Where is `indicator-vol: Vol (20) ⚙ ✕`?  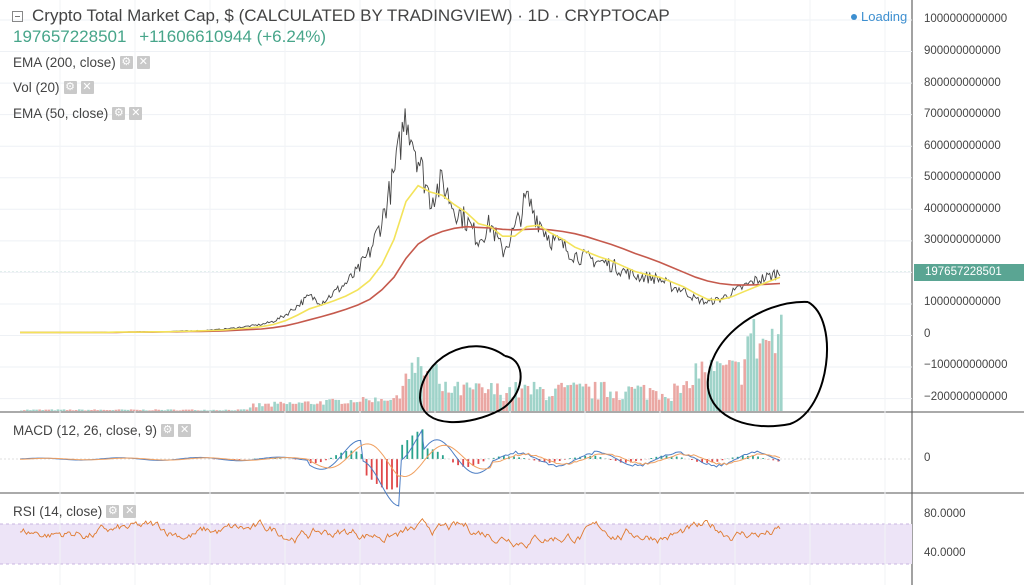
indicator-vol: Vol (20) ⚙ ✕ is located at coordinates (53, 87).